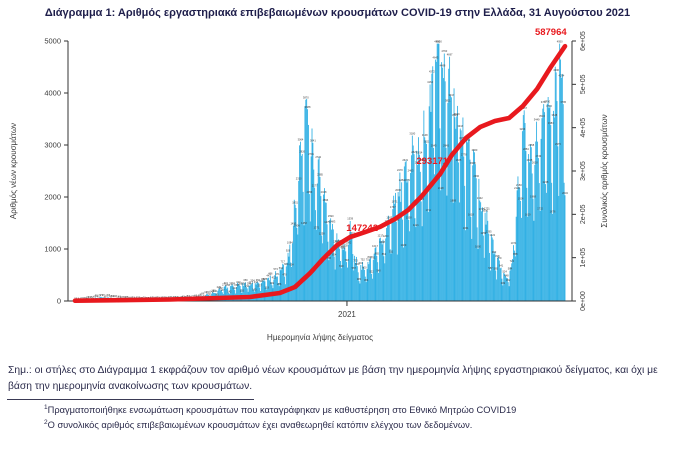 Image resolution: width=675 pixels, height=453 pixels. What do you see at coordinates (380, 235) in the screenshot?
I see `svg-text: 1217` at bounding box center [380, 235].